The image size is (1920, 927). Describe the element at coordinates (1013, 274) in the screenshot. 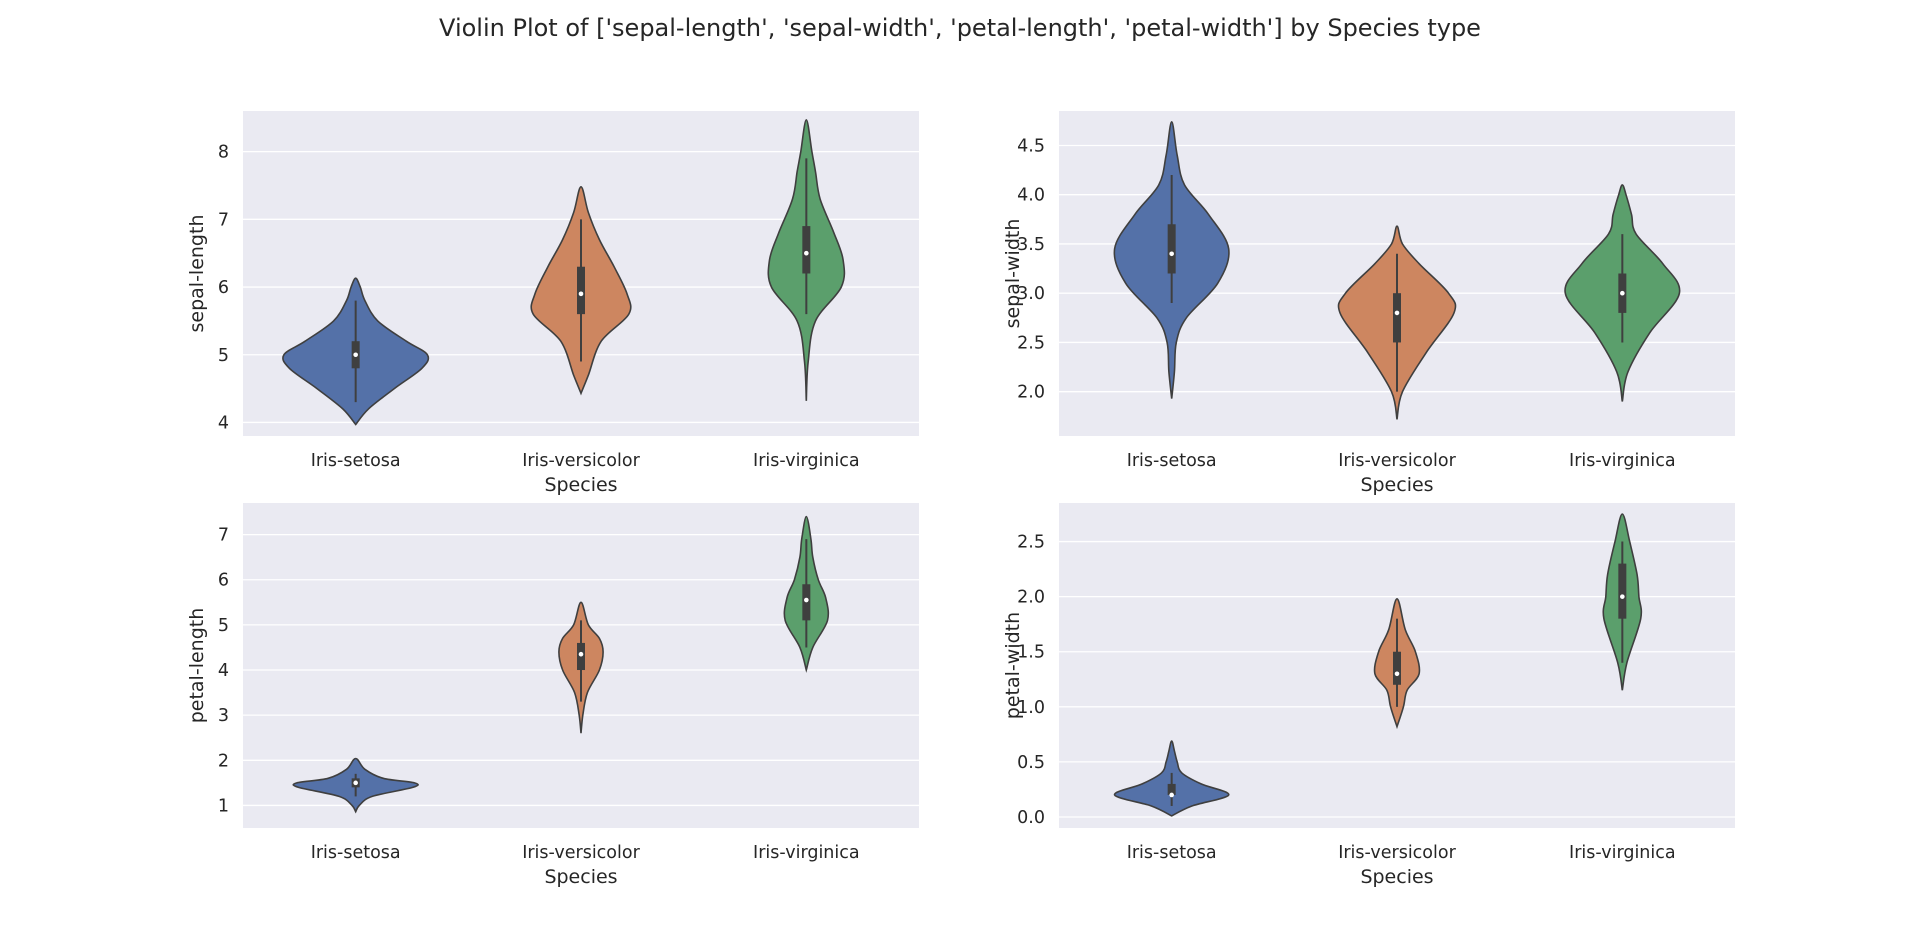

I see `y-axis-label: sepal-width` at that location.